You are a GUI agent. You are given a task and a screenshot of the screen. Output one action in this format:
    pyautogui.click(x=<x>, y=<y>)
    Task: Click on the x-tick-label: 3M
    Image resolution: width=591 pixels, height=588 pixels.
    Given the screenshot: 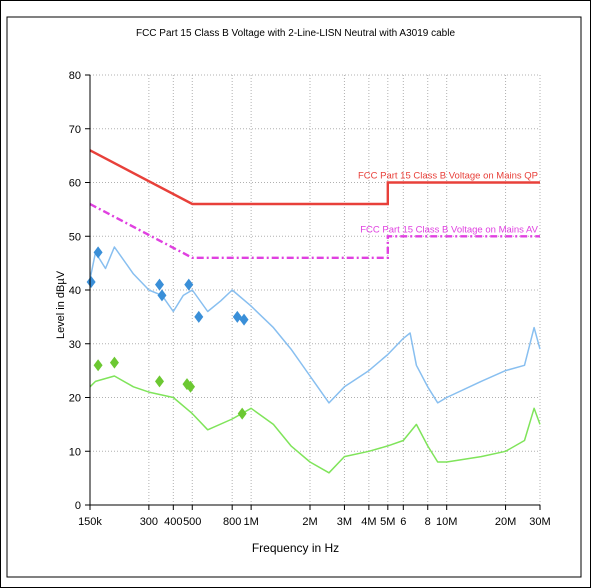 What is the action you would take?
    pyautogui.click(x=344, y=522)
    